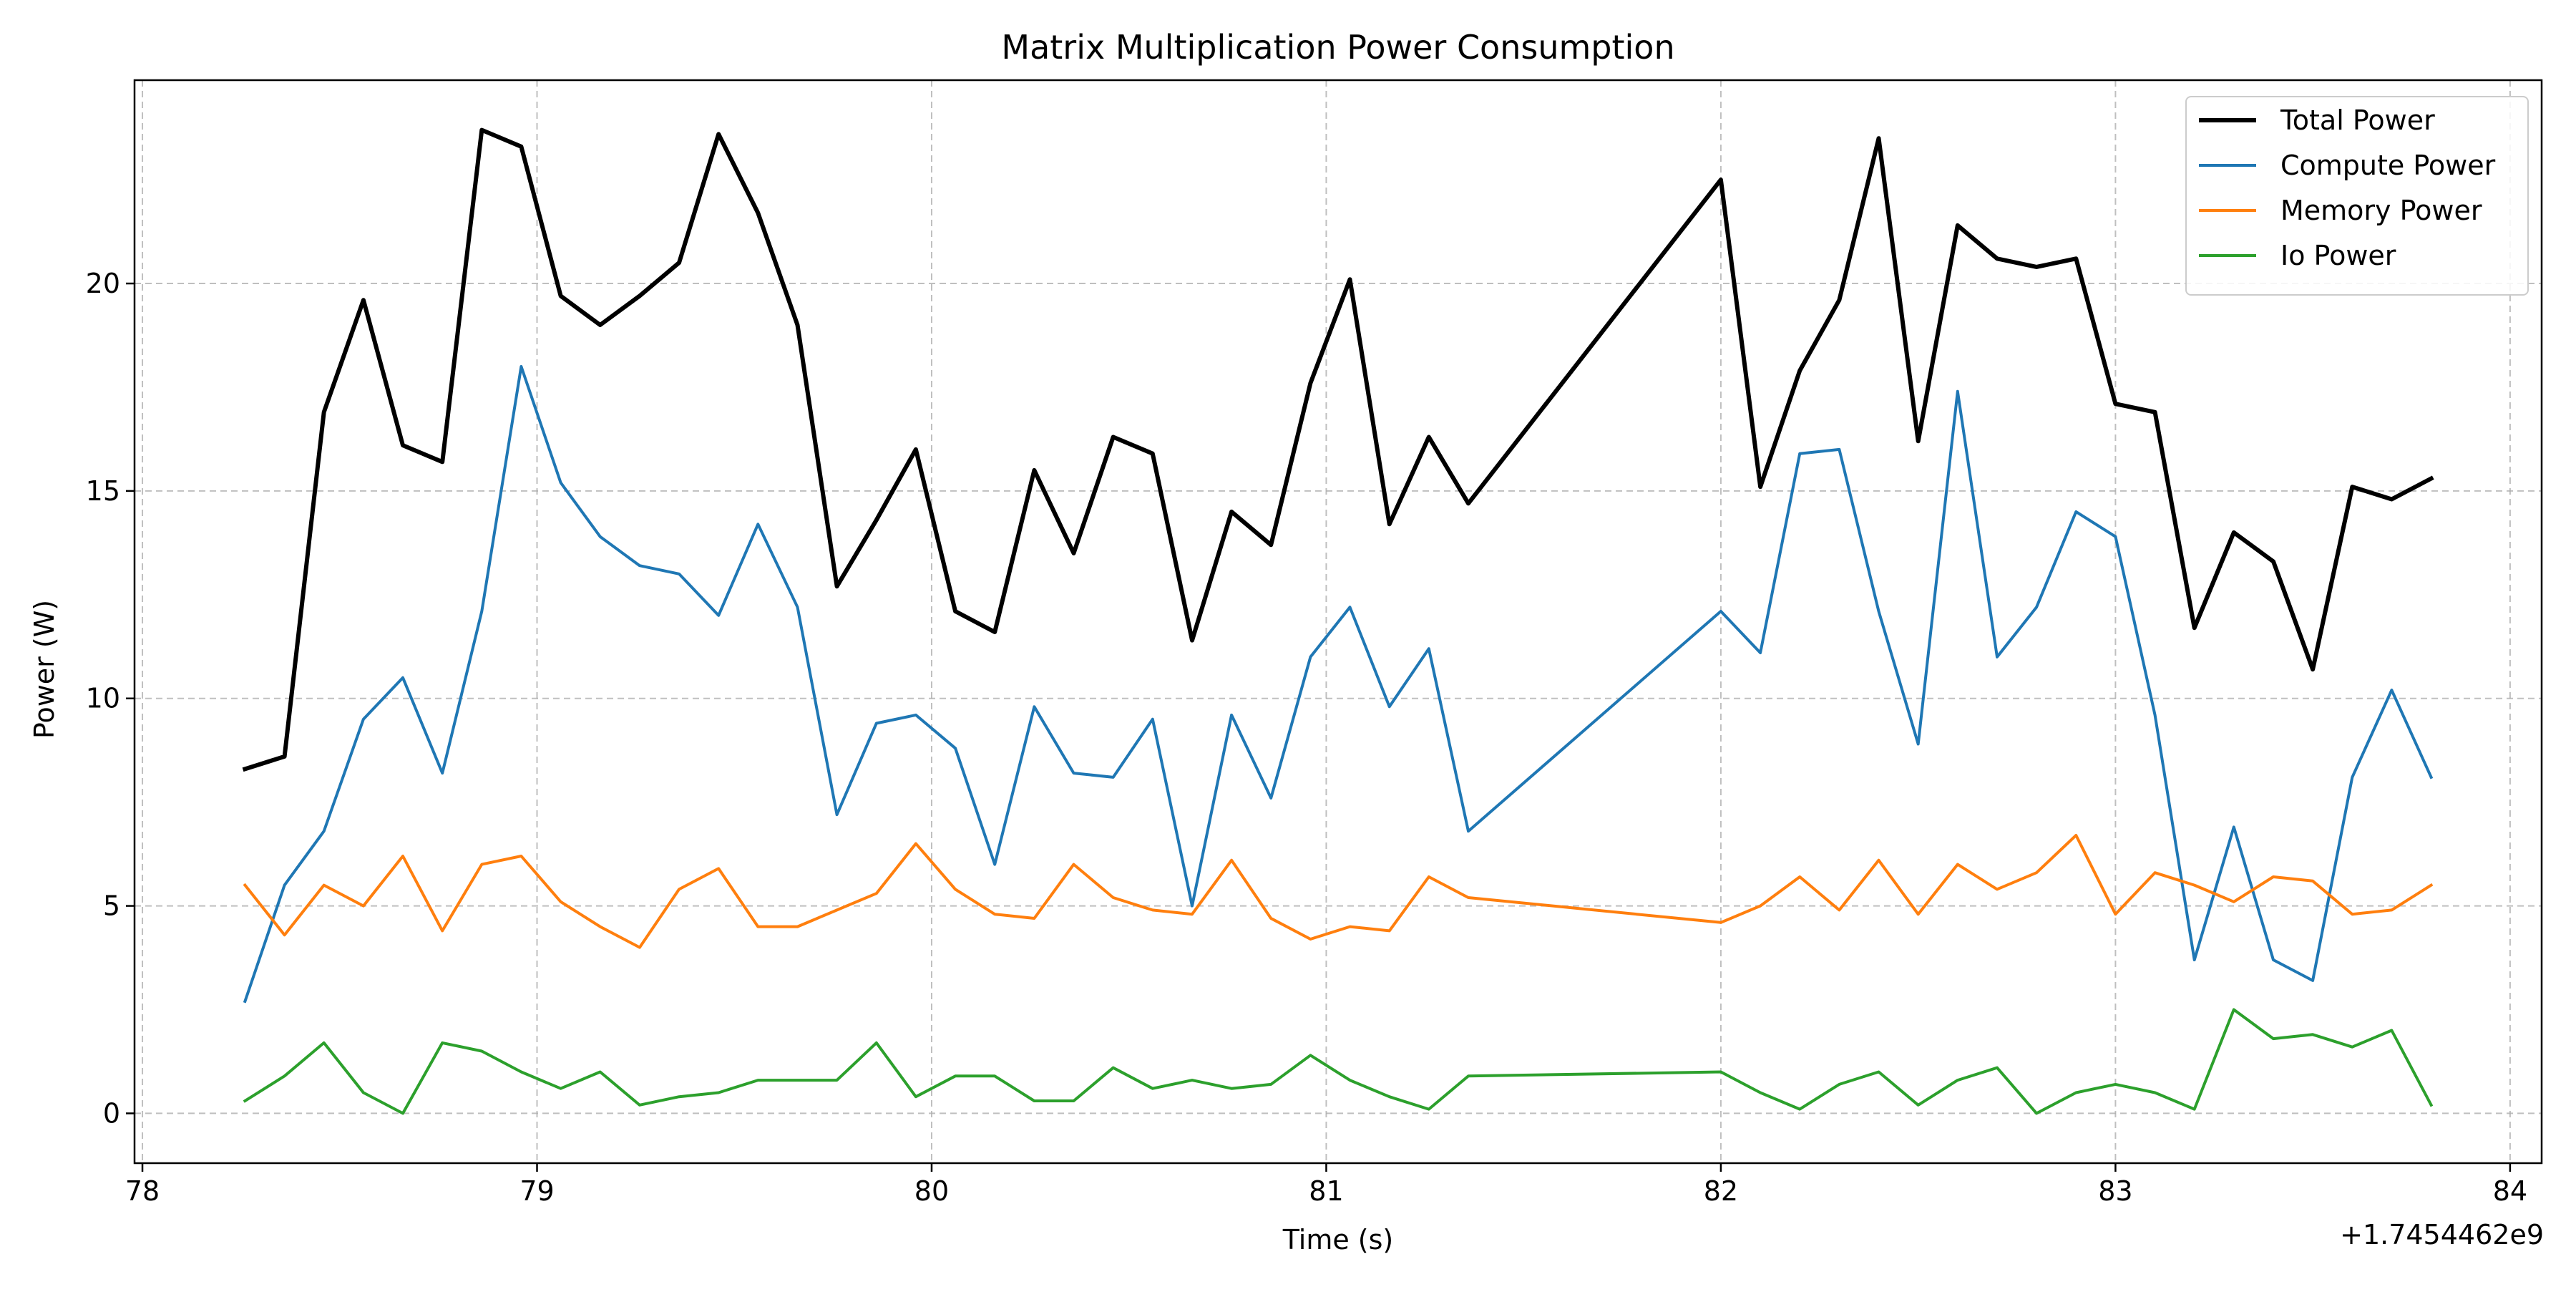 This screenshot has height=1292, width=2576. Describe the element at coordinates (111, 1113) in the screenshot. I see `y-tick-label: 0` at that location.